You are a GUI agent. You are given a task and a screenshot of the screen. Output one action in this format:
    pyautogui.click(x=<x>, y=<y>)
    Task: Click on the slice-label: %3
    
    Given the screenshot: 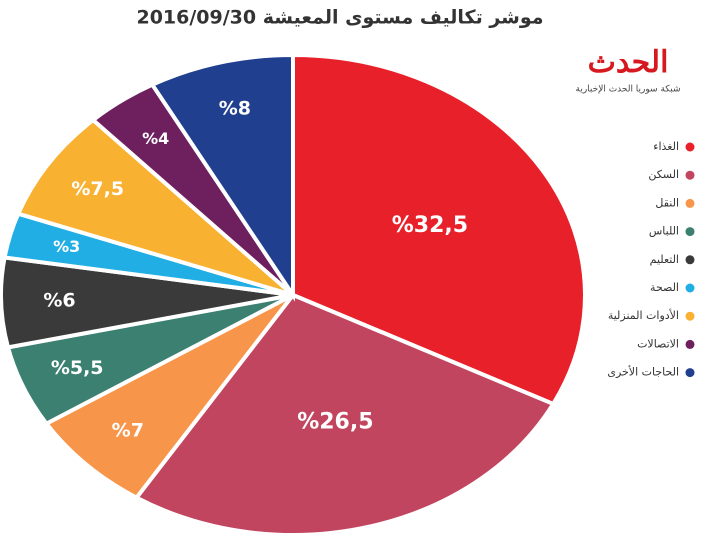 What is the action you would take?
    pyautogui.click(x=66, y=246)
    